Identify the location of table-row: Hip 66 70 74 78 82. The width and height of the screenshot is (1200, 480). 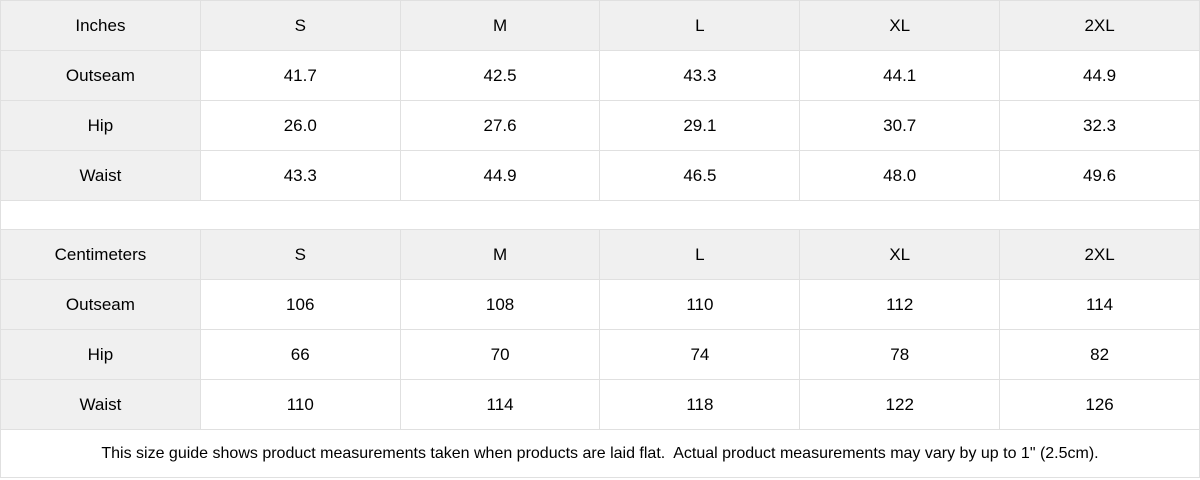
(600, 354).